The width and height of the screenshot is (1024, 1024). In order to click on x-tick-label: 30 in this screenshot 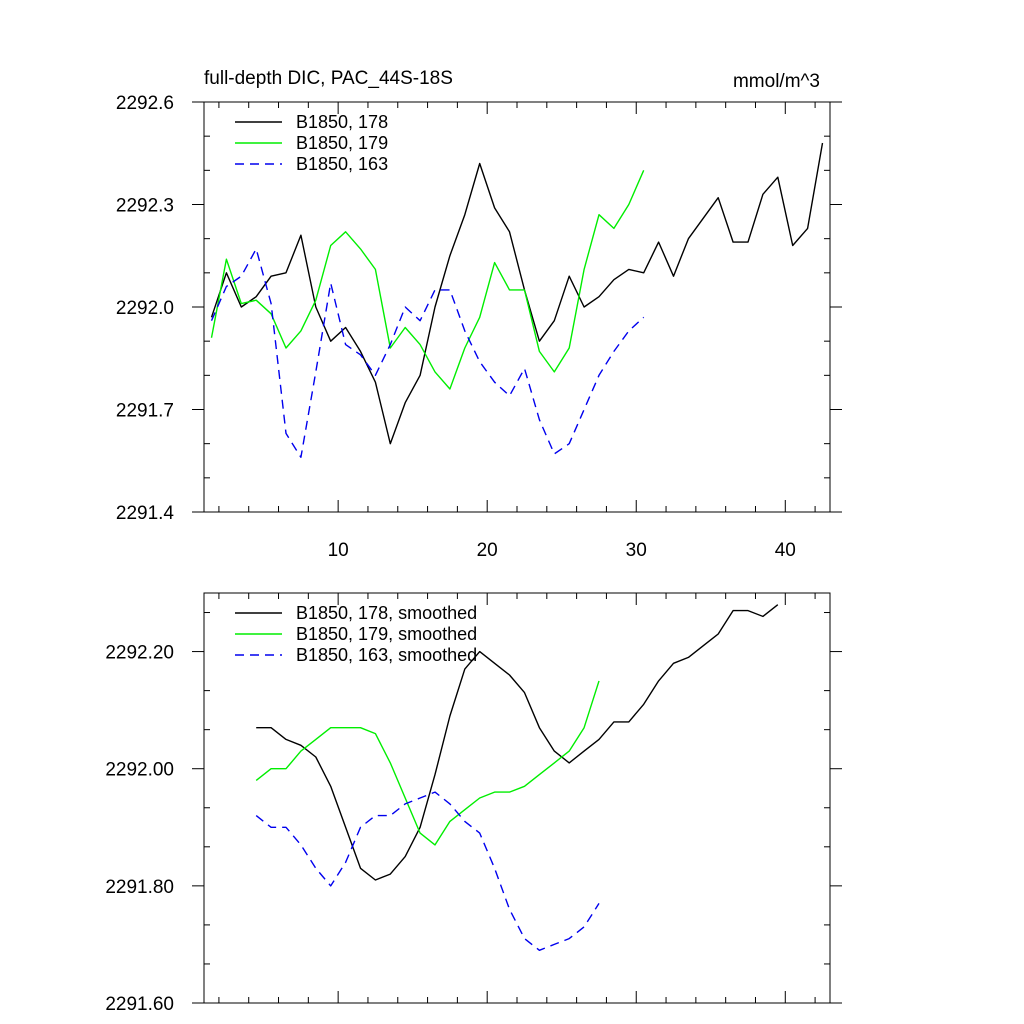, I will do `click(636, 550)`.